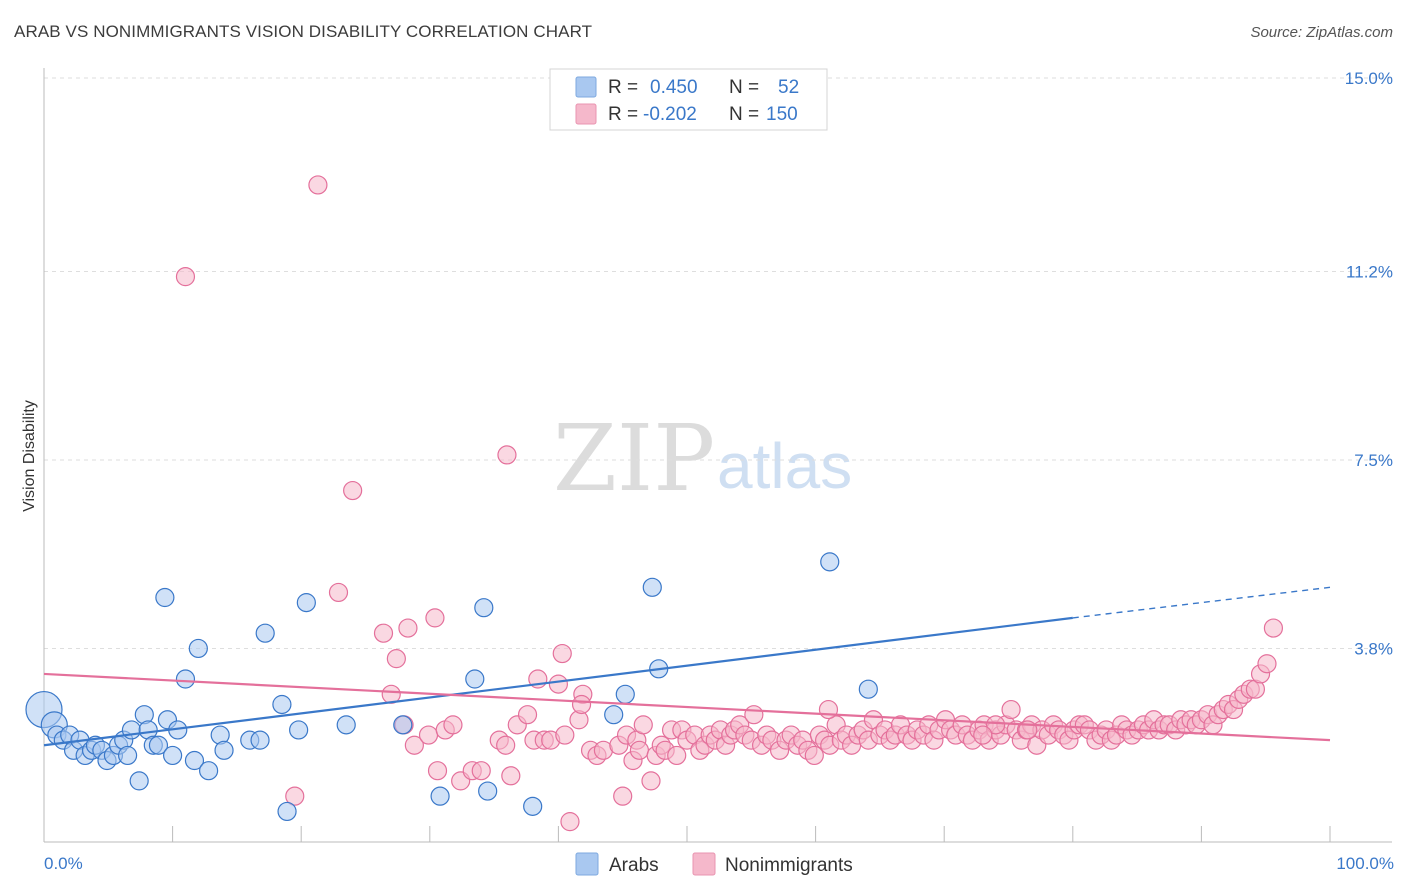 This screenshot has height=892, width=1406. What do you see at coordinates (586, 114) in the screenshot?
I see `legend-swatch-nonimmigrants` at bounding box center [586, 114].